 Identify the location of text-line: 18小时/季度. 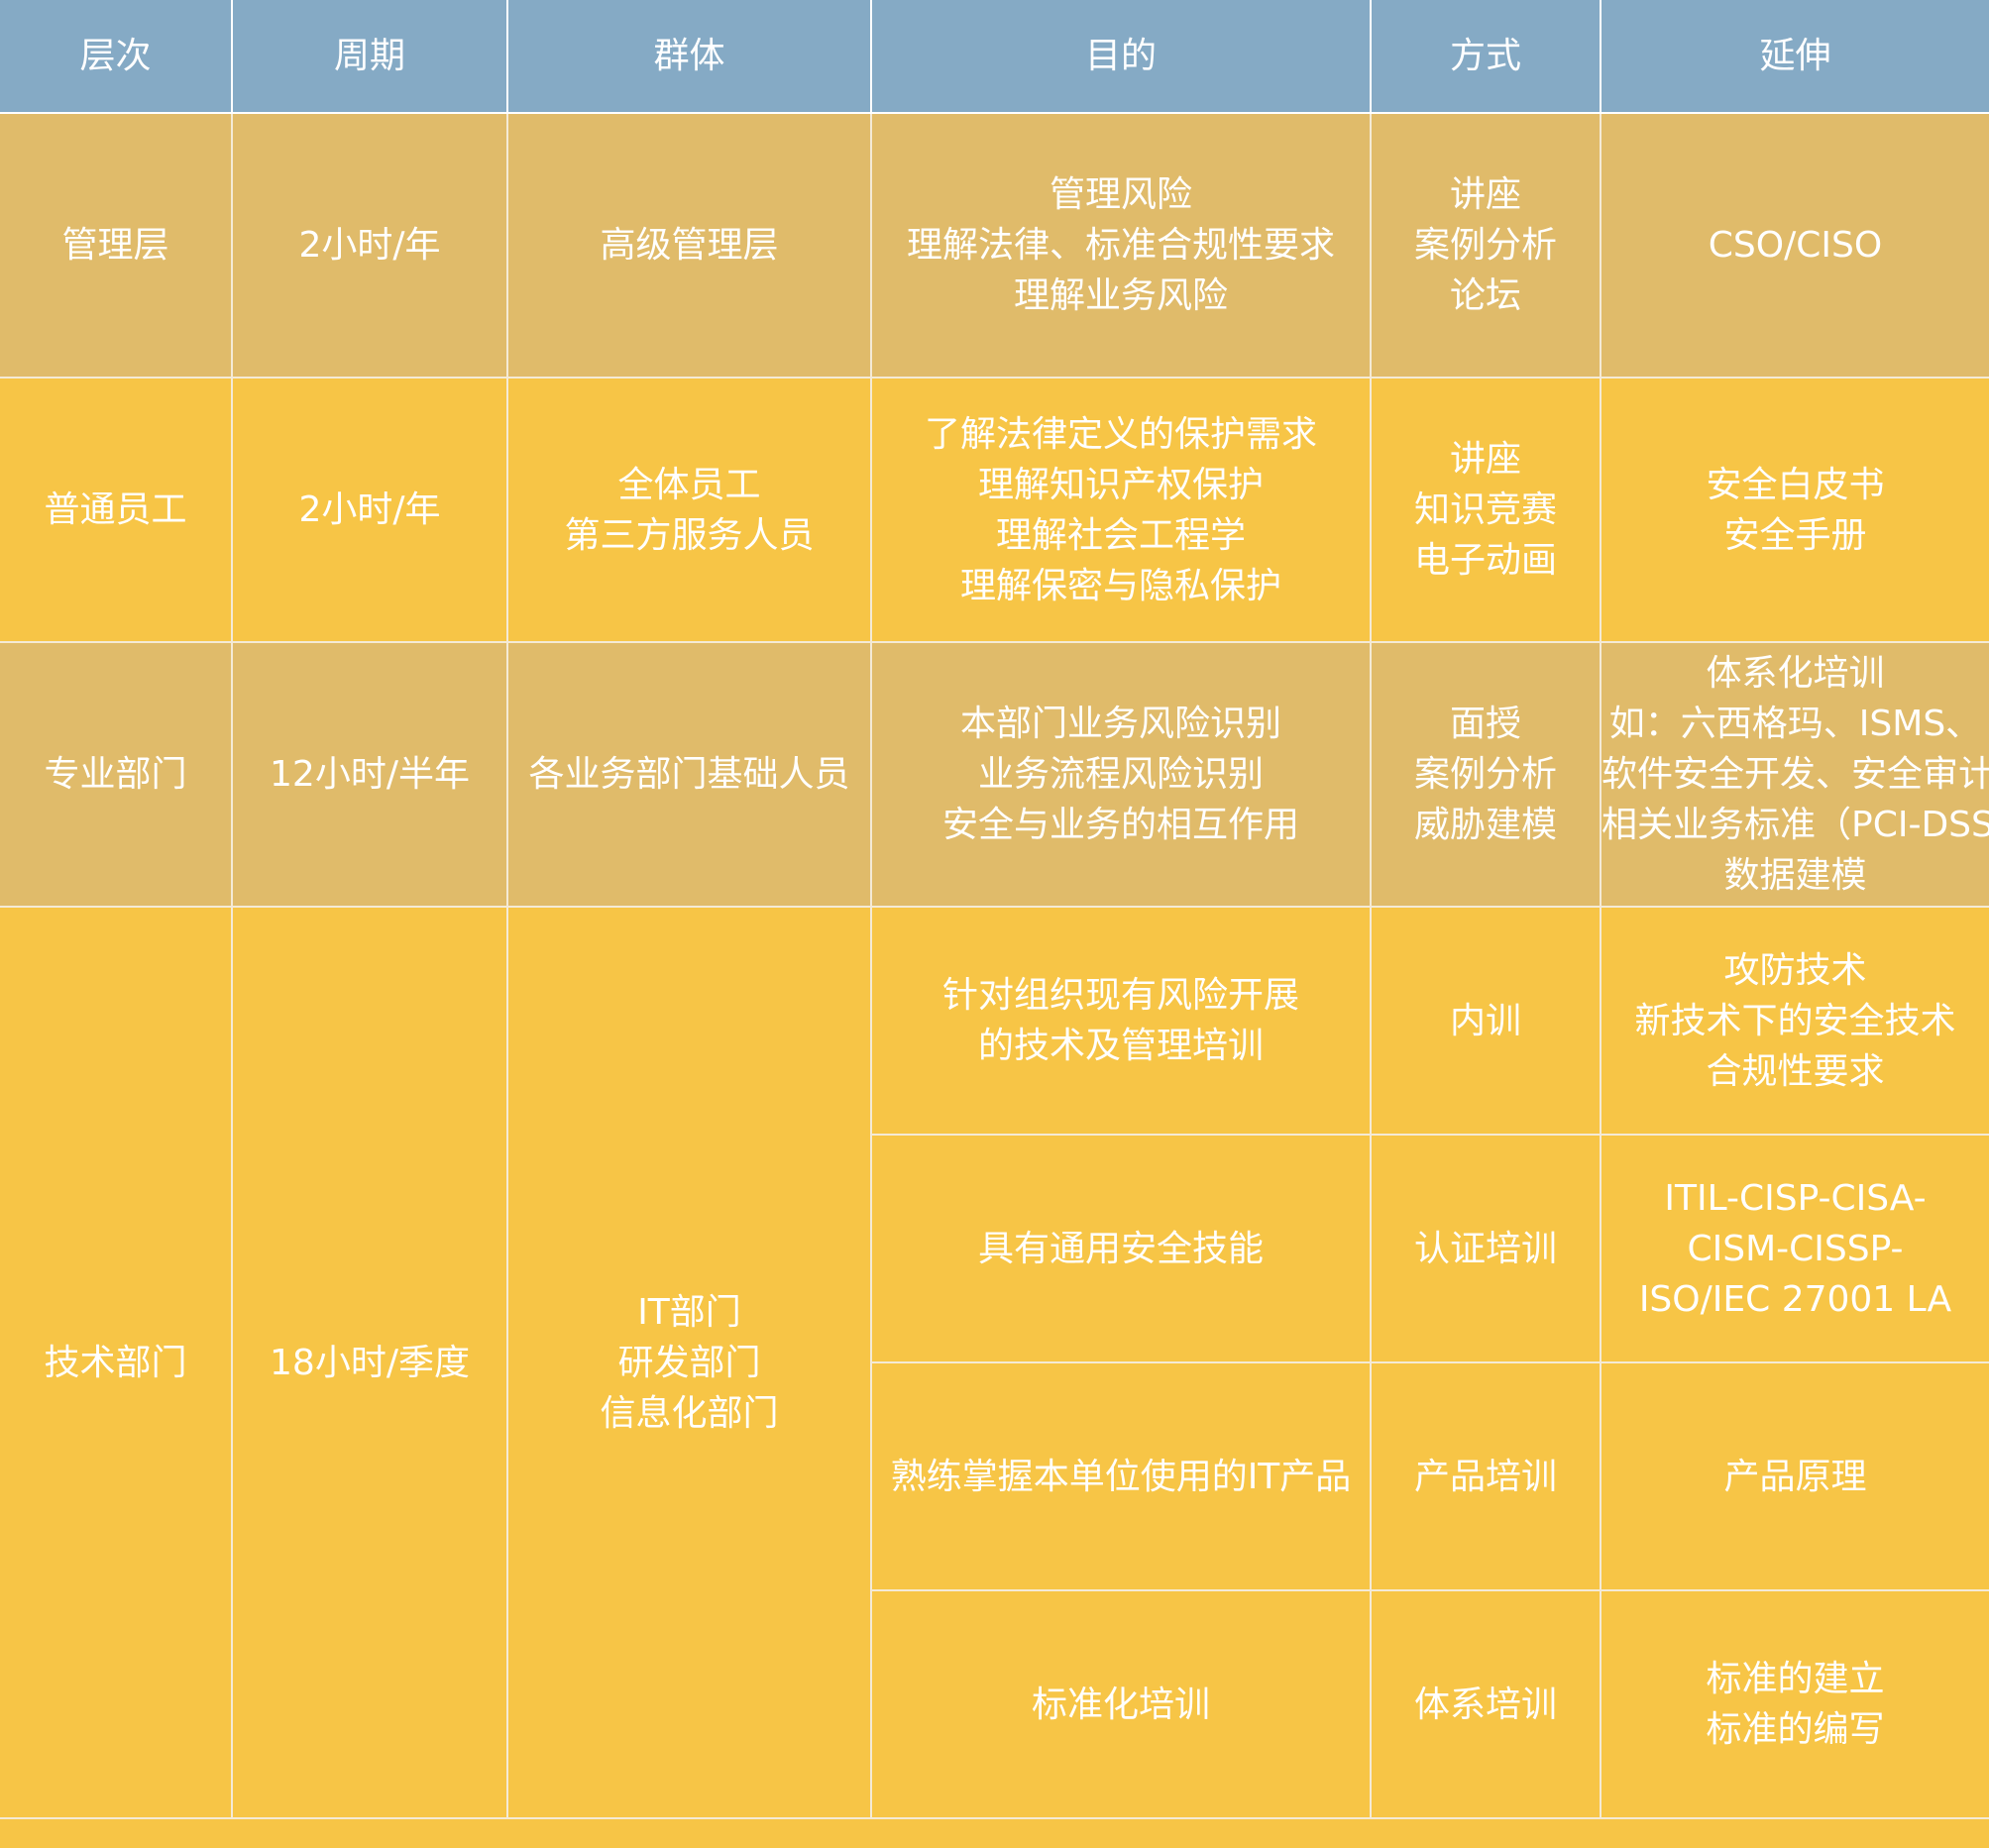
(370, 1363).